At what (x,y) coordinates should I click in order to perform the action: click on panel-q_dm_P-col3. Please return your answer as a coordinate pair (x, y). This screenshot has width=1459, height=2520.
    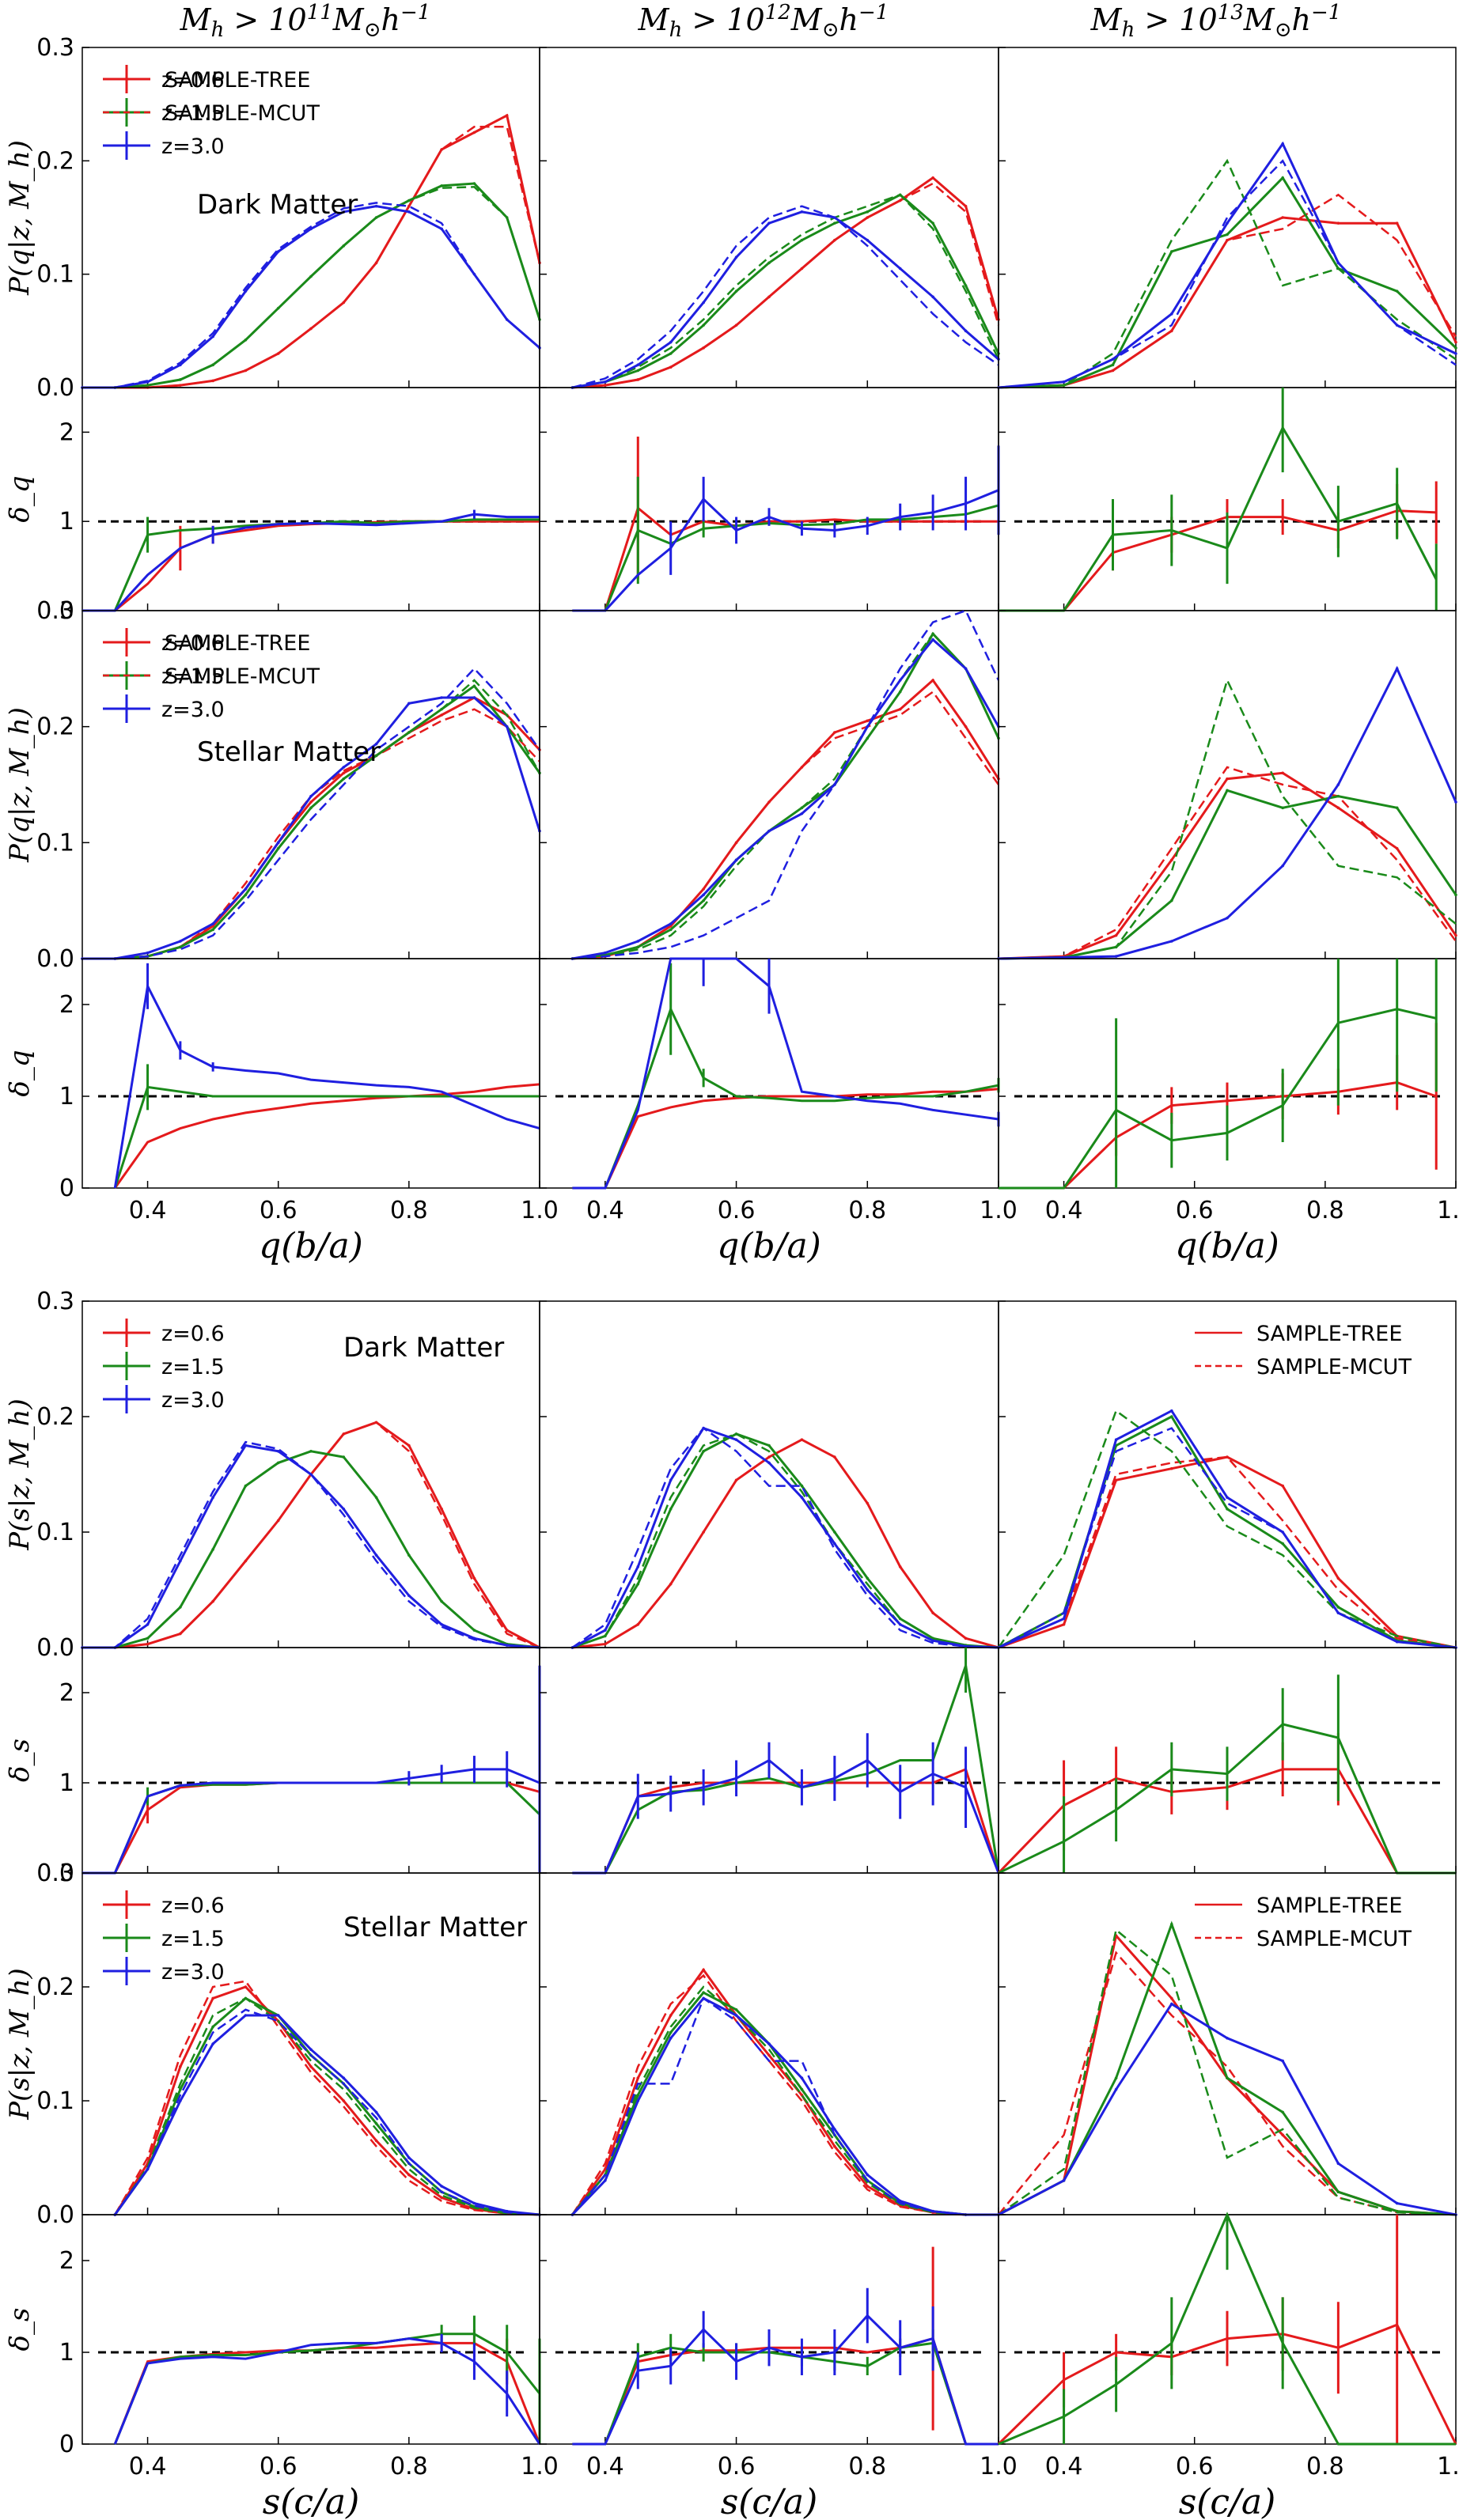
    Looking at the image, I should click on (1227, 218).